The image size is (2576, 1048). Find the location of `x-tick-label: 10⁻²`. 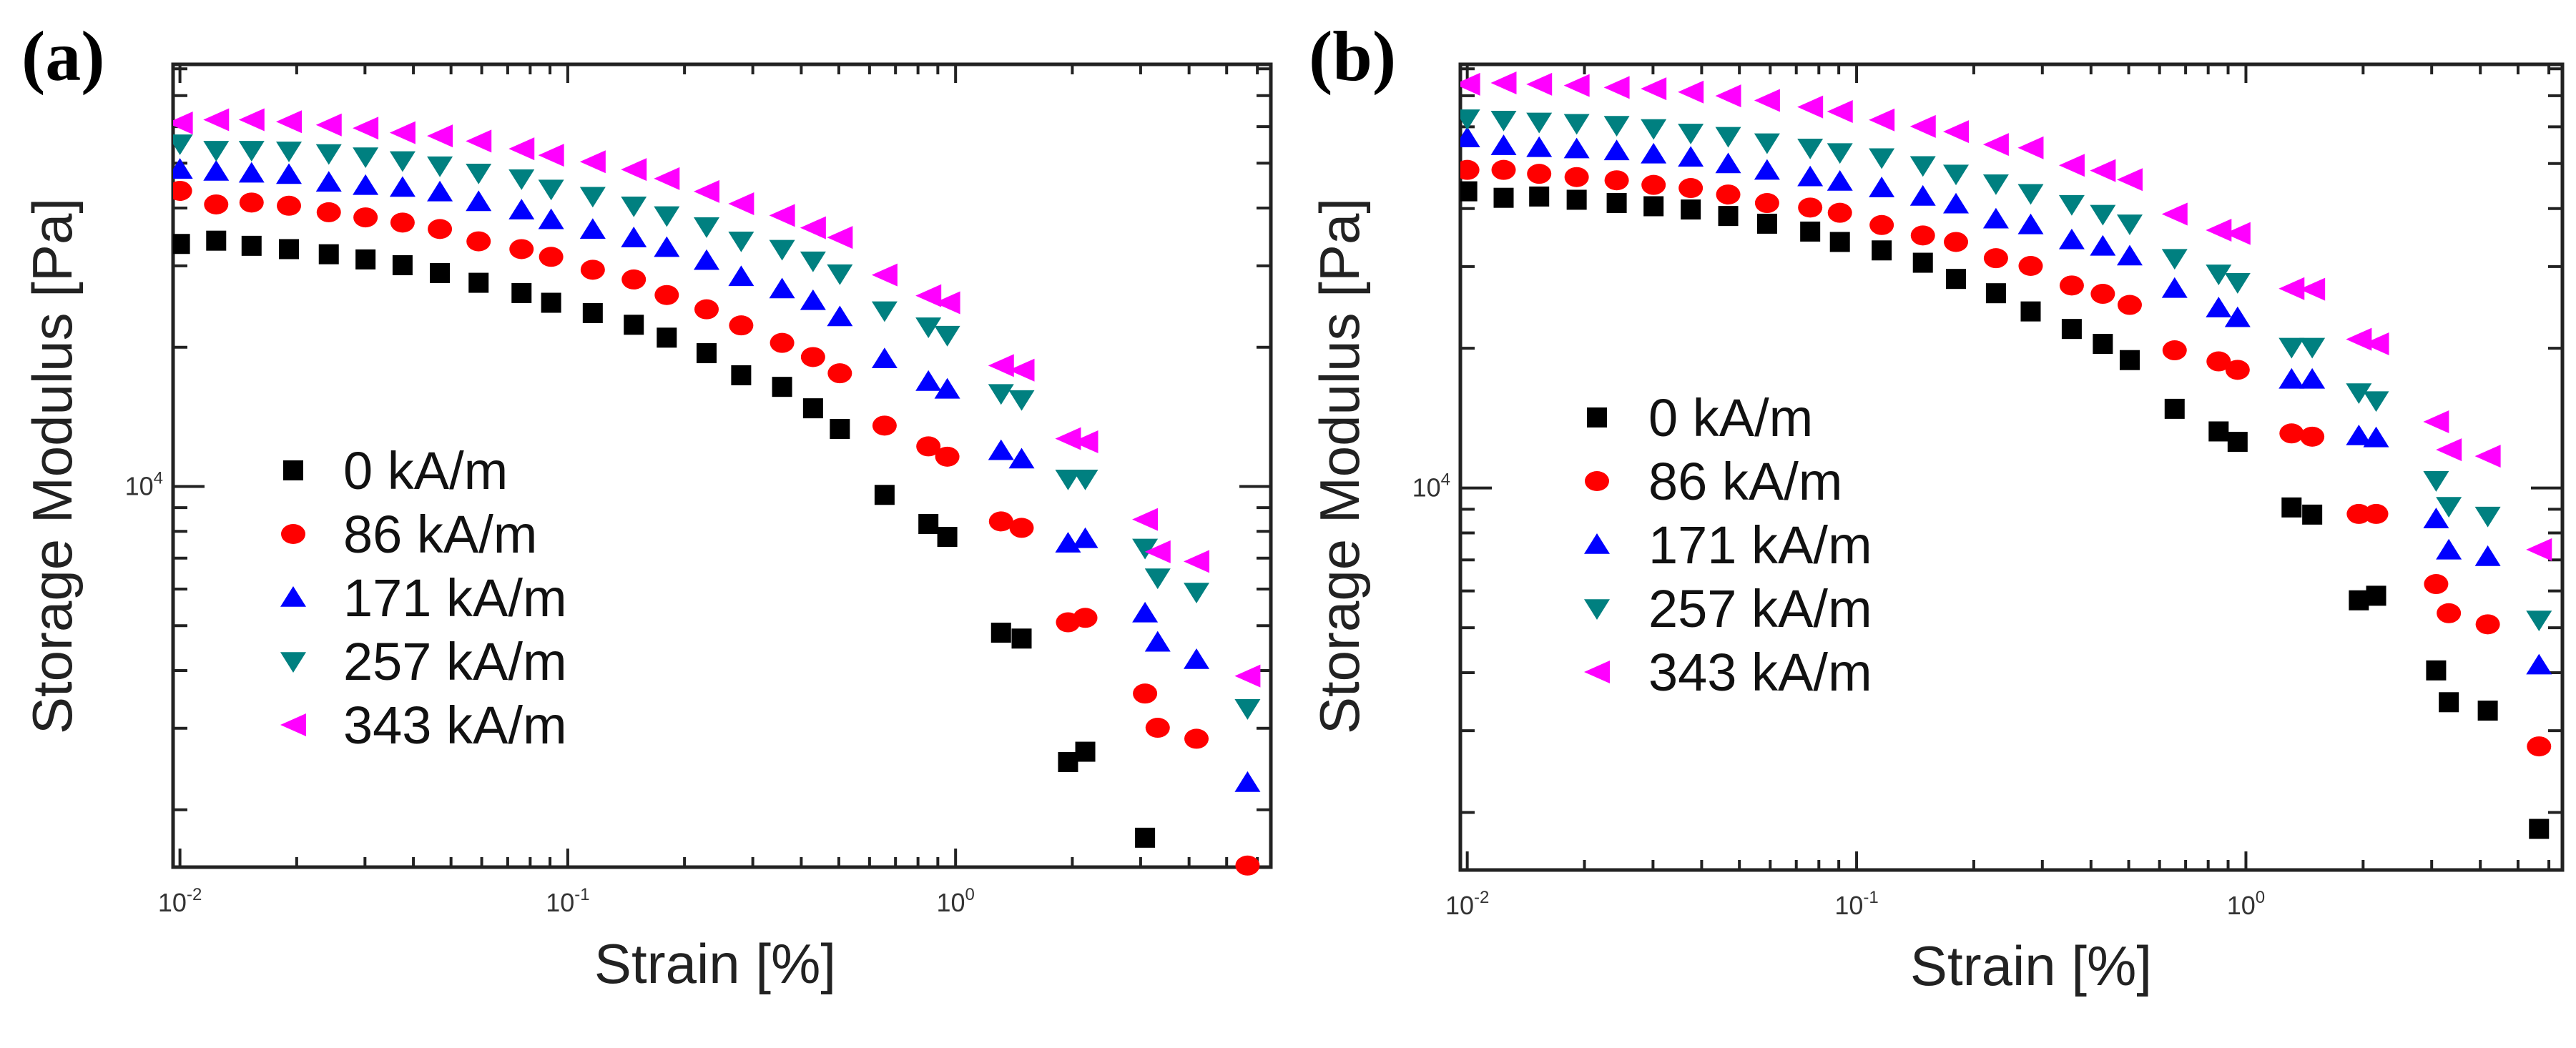

x-tick-label: 10⁻² is located at coordinates (1467, 904).